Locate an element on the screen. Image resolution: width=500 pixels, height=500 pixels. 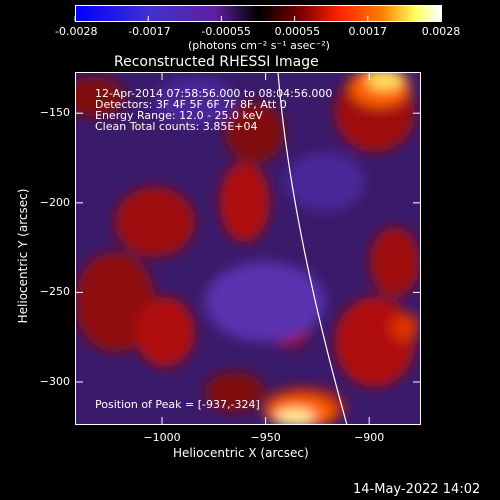
colorbar is located at coordinates (258, 13).